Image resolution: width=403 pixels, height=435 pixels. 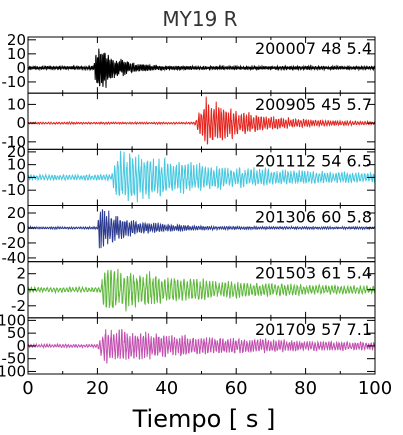 I want to click on y-tick-label: 50, so click(x=16, y=333).